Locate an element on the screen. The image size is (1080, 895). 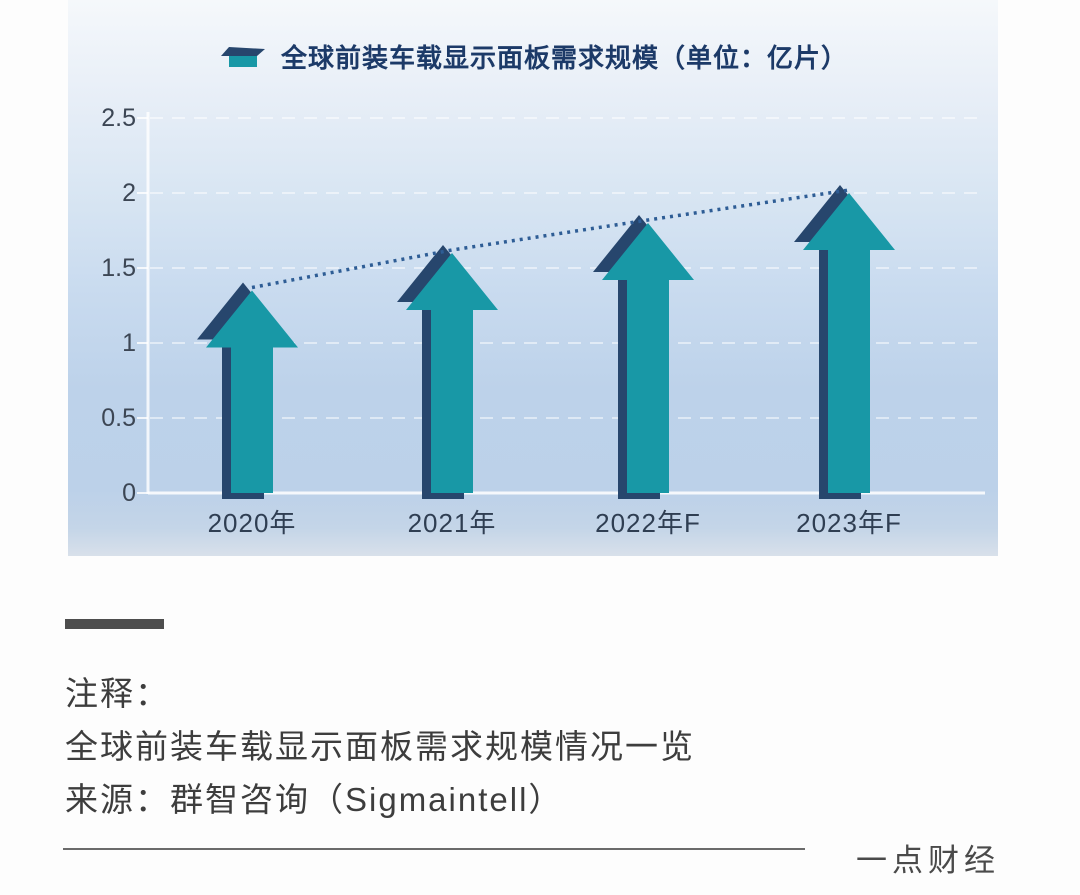
y-axis-tick-label: 1 is located at coordinates (129, 343).